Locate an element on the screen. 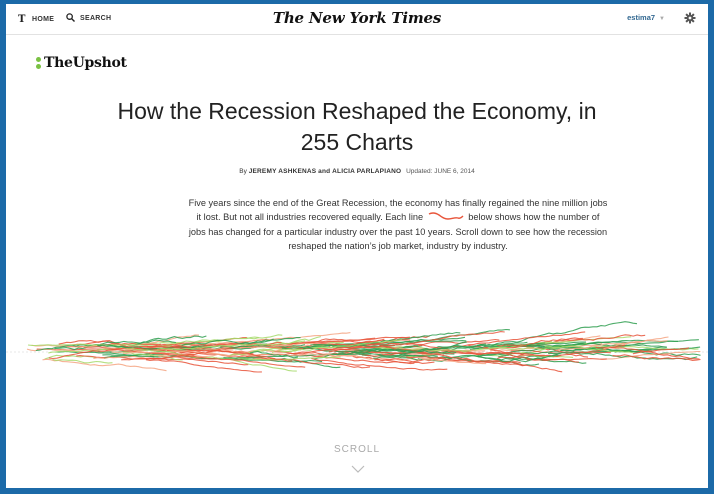  gear-icon is located at coordinates (690, 20).